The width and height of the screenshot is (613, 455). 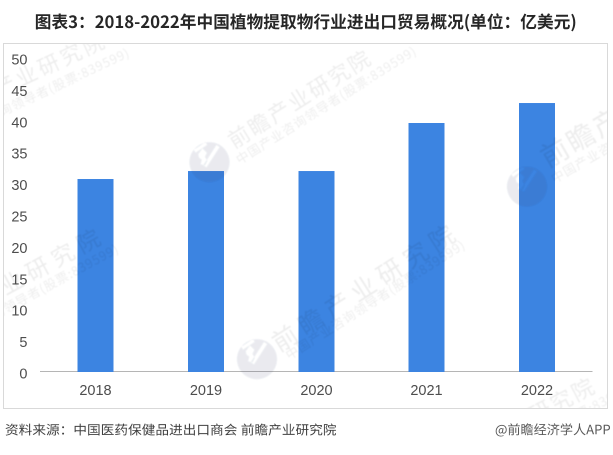 I want to click on svg-text: 50, so click(x=19, y=61).